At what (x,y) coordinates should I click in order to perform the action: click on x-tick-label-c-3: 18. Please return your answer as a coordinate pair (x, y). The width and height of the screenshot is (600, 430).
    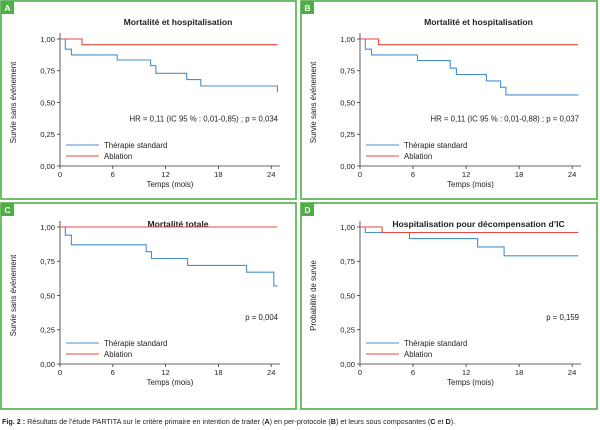
    Looking at the image, I should click on (218, 372).